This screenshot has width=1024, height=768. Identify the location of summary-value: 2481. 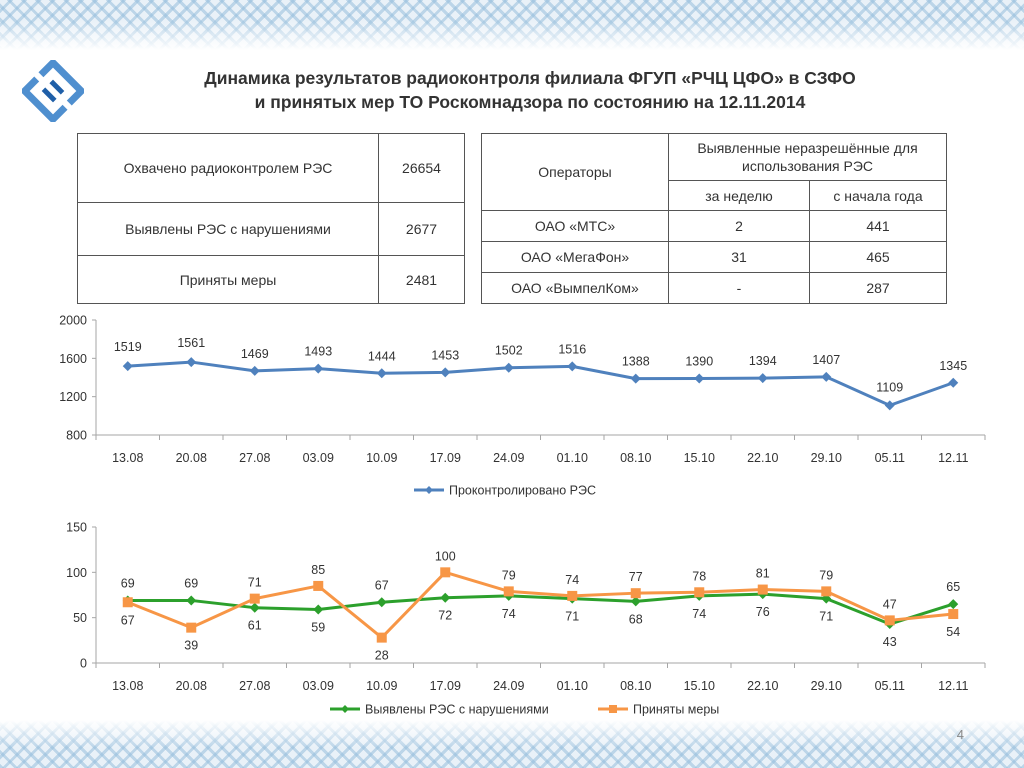
(421, 279).